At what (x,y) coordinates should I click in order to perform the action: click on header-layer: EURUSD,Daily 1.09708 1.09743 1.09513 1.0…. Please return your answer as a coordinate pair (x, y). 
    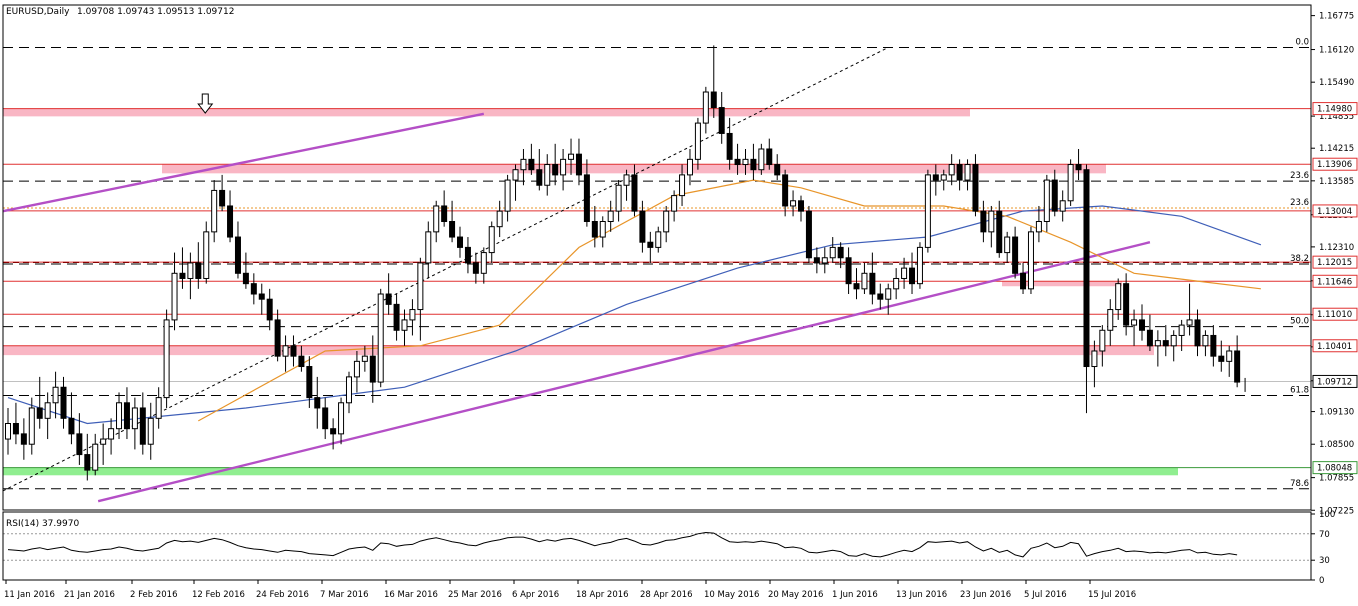
    Looking at the image, I should click on (120, 268).